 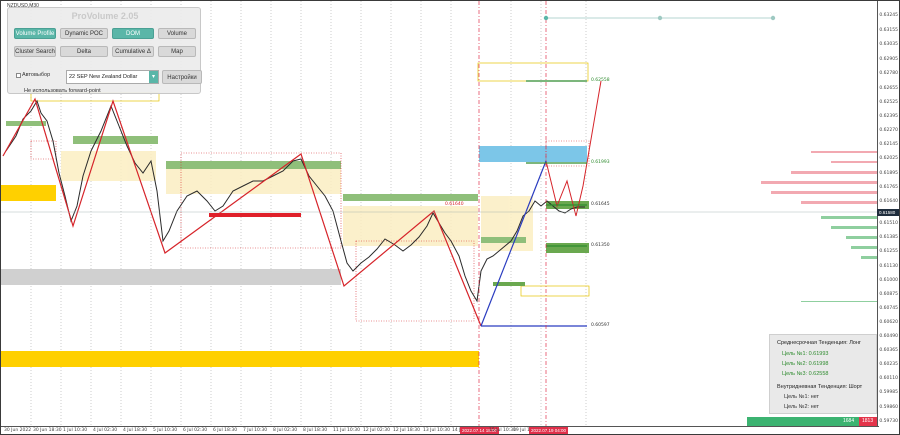 What do you see at coordinates (171, 277) in the screenshot?
I see `grey-zone` at bounding box center [171, 277].